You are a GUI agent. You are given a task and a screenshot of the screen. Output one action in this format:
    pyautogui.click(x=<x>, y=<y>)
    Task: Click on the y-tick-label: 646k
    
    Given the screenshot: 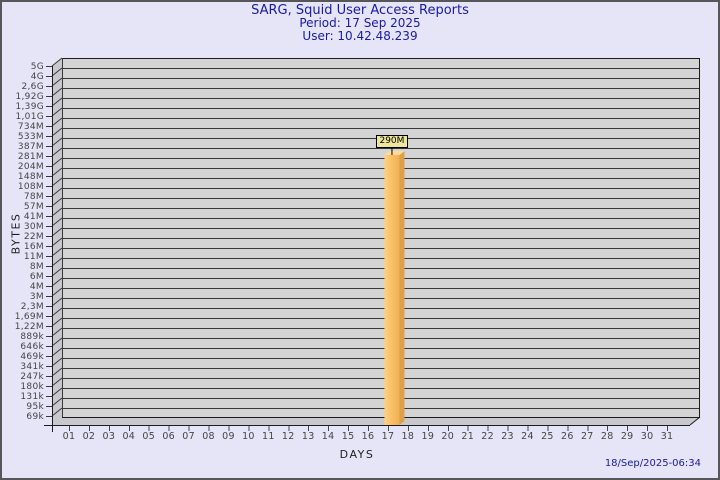 What is the action you would take?
    pyautogui.click(x=32, y=347)
    